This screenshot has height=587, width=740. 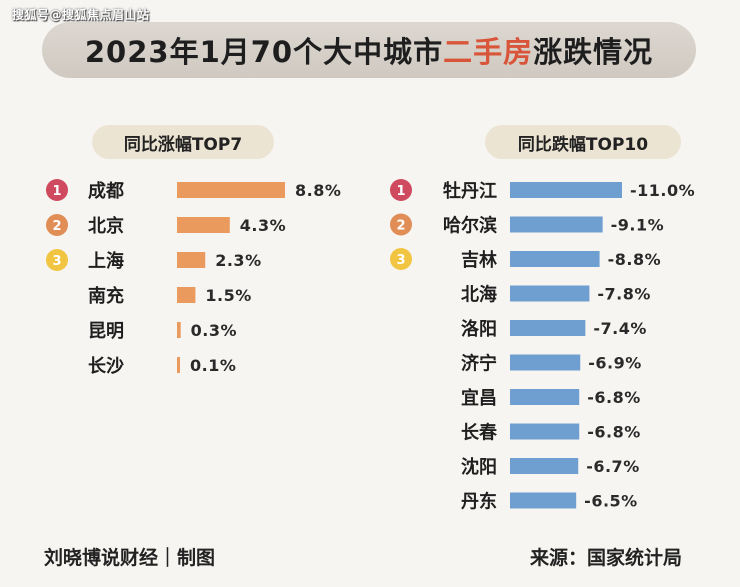 I want to click on rise-value-label: 0.3%, so click(x=214, y=330).